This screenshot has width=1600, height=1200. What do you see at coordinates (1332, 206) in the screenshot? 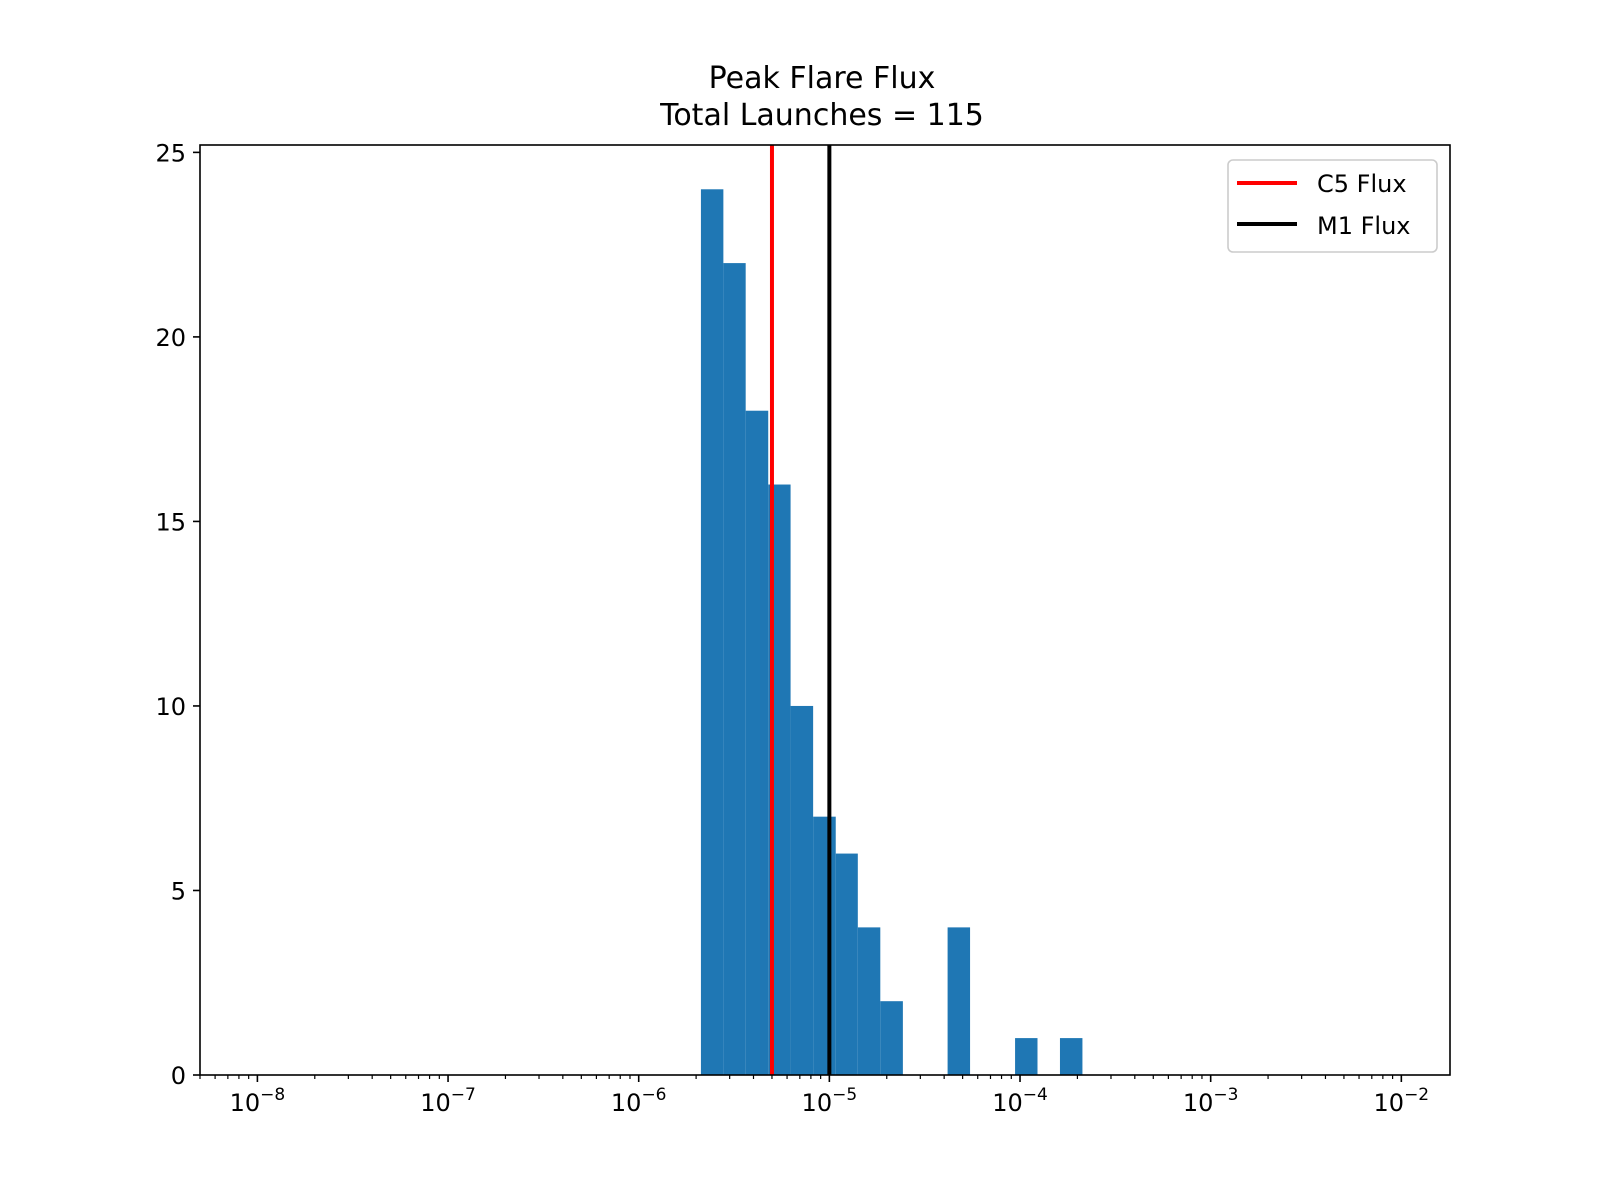
I see `legend: C5 Flux M1 Flux` at bounding box center [1332, 206].